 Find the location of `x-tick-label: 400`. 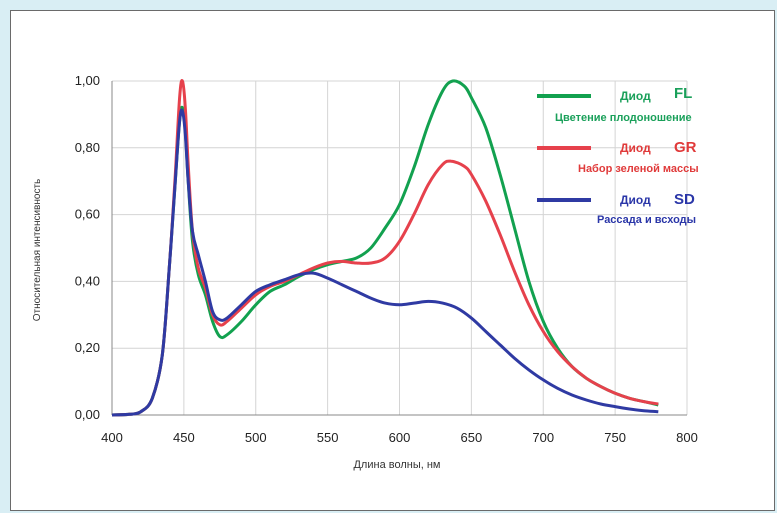

x-tick-label: 400 is located at coordinates (112, 437).